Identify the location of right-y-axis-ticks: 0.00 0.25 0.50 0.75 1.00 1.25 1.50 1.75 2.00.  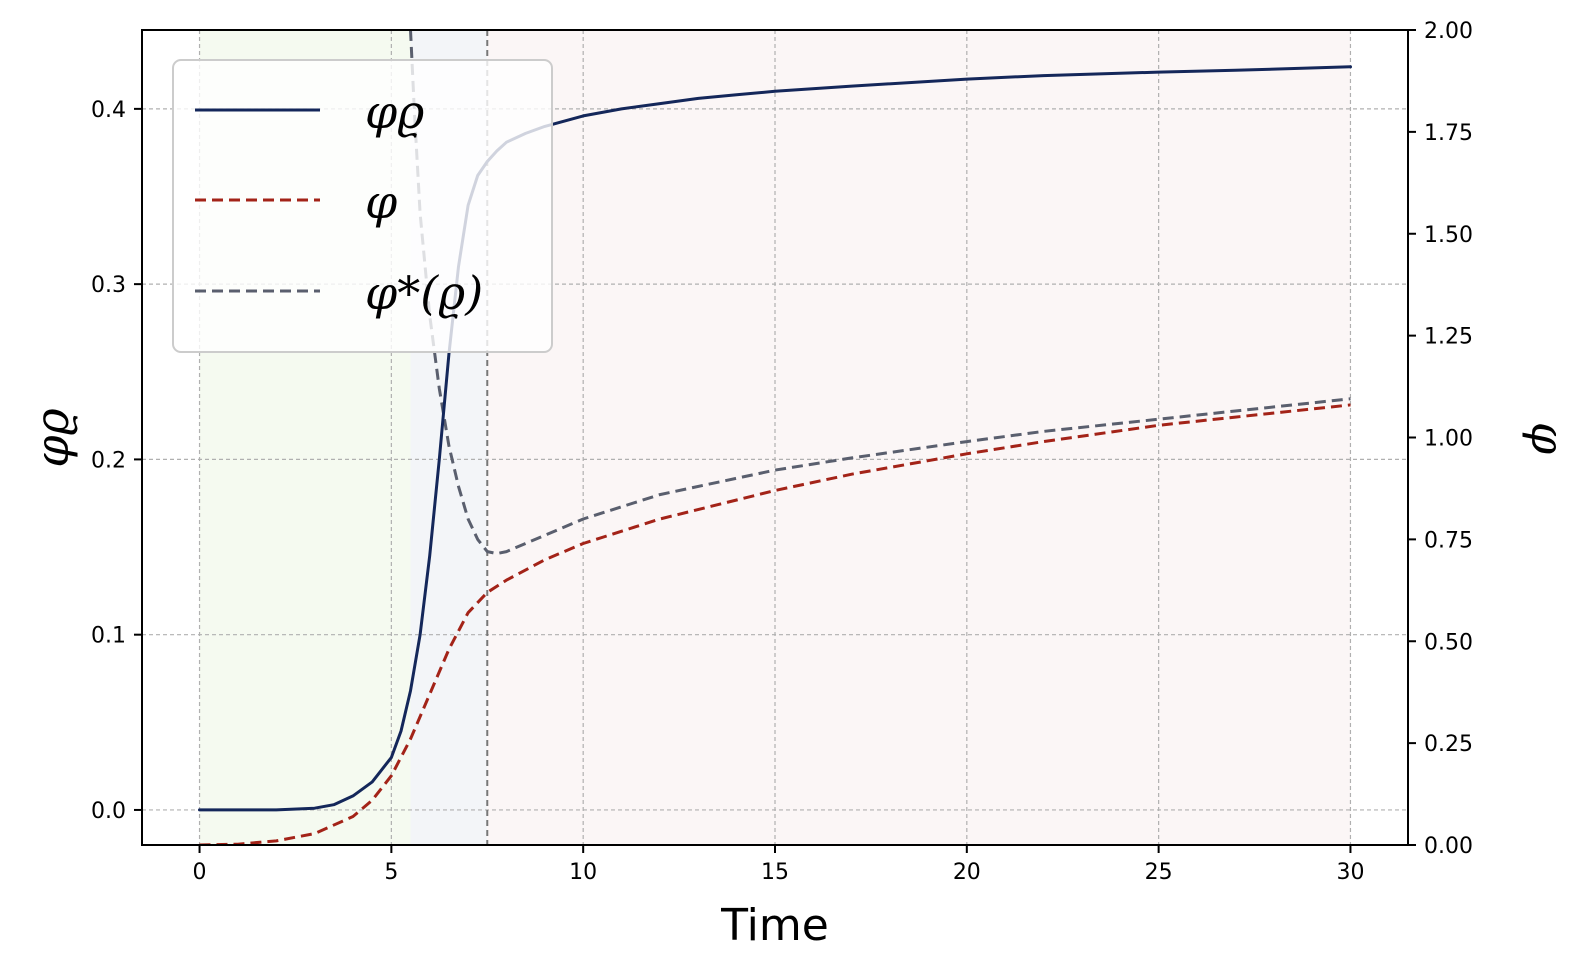
(1440, 439).